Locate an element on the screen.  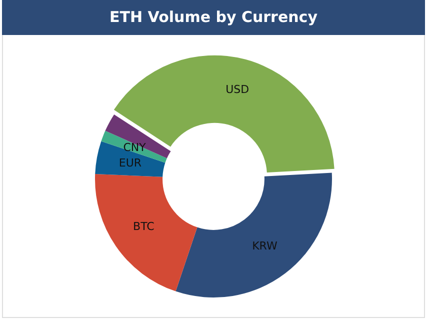
slice-label: KRW is located at coordinates (265, 245).